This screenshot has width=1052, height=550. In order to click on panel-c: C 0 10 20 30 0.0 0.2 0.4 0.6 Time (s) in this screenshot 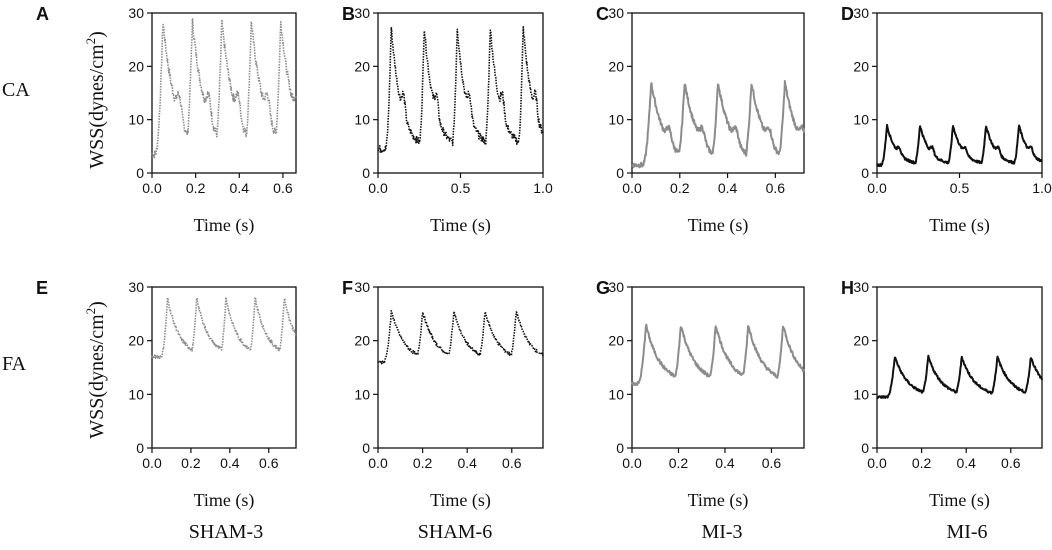, I will do `click(700, 120)`.